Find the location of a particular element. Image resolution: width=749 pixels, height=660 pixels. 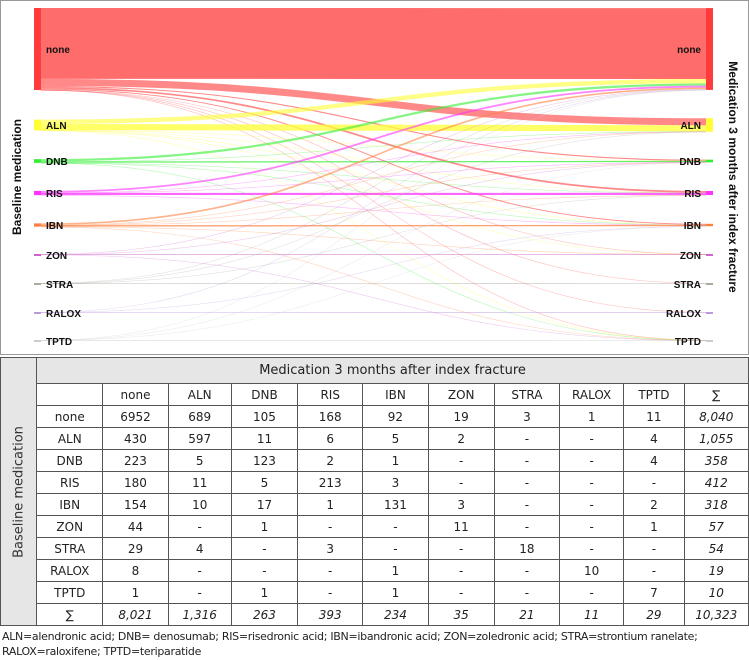

flow-IBN-to-DNB is located at coordinates (373, 194).